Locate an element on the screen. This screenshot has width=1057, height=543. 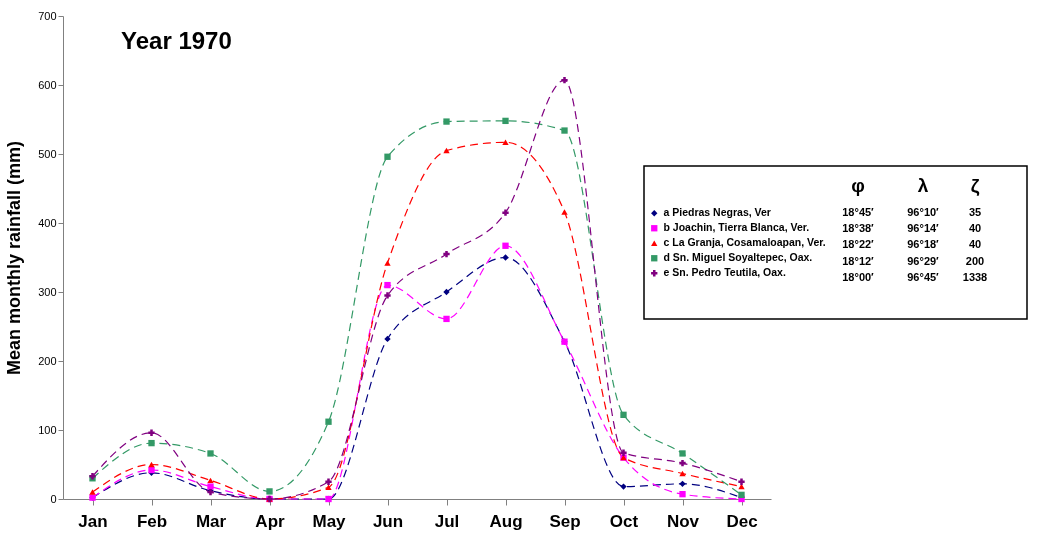
x-tick-label: Mar is located at coordinates (211, 521).